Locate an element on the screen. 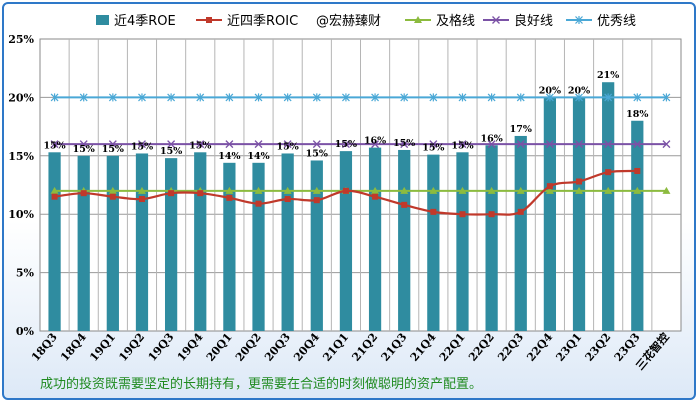 Image resolution: width=700 pixels, height=404 pixels. footer-caption: 成功的投资既需要坚定的长期持有，更需要在合适的时刻做聪明的资产配置。 is located at coordinates (261, 384).